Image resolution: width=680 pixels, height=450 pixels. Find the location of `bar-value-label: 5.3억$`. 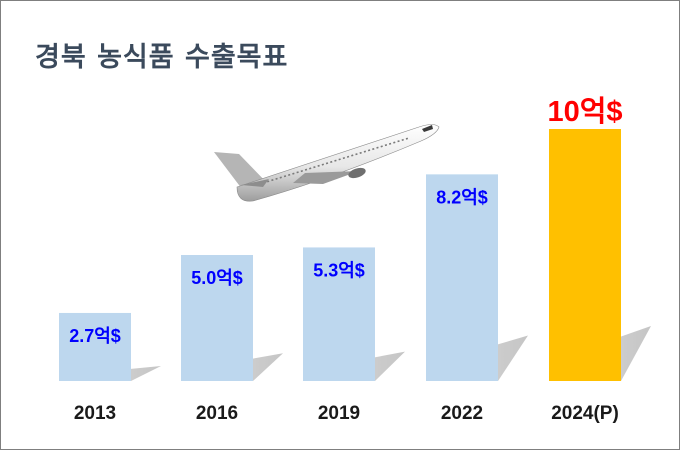

bar-value-label: 5.3억$ is located at coordinates (339, 270).